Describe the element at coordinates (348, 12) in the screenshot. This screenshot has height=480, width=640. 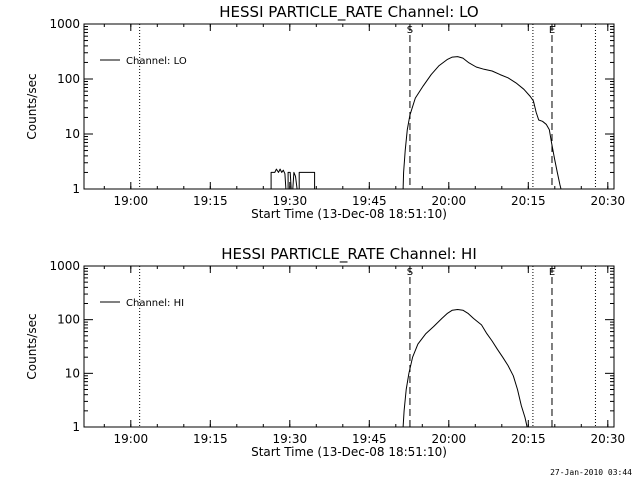
I see `chart-title: HESSI PARTICLE_RATE Channel: LO` at that location.